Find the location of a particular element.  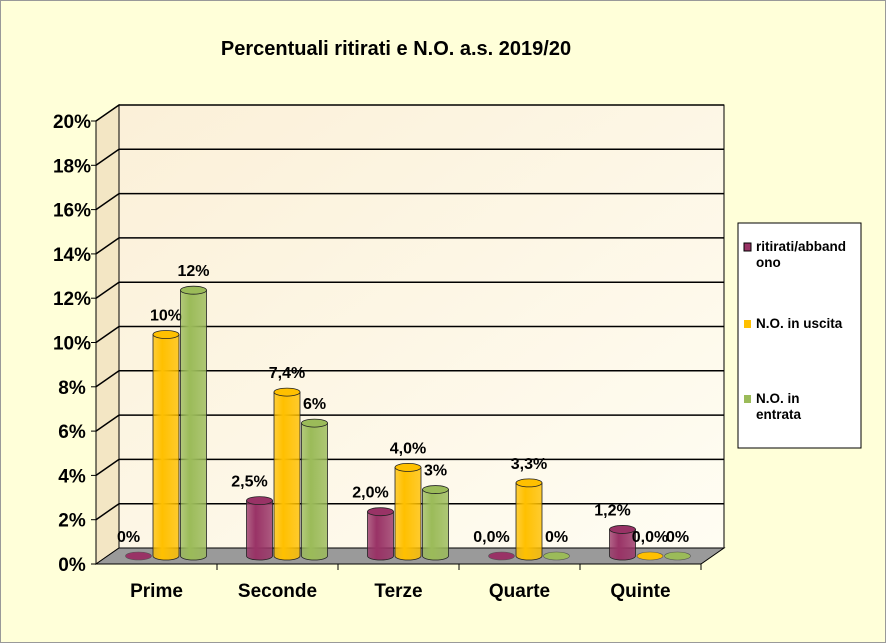

y-tick-label: 6% is located at coordinates (72, 432).